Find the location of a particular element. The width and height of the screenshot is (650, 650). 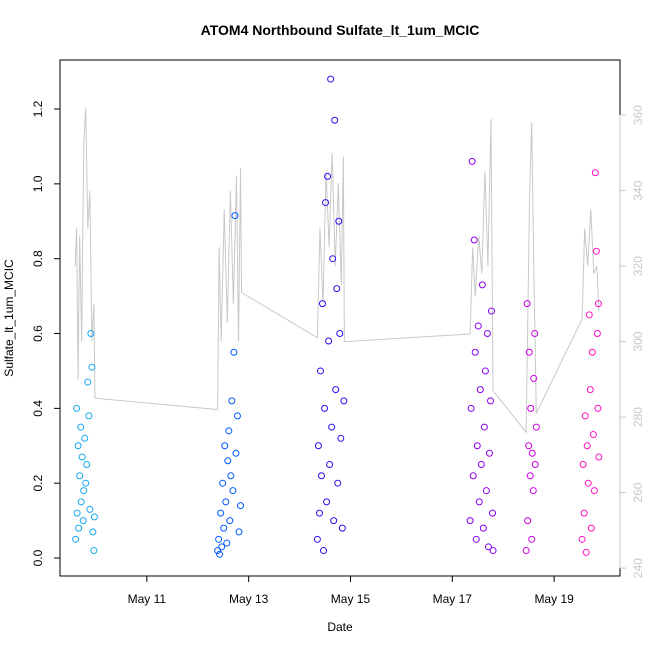

y-tick-label: 1.0 is located at coordinates (38, 183).